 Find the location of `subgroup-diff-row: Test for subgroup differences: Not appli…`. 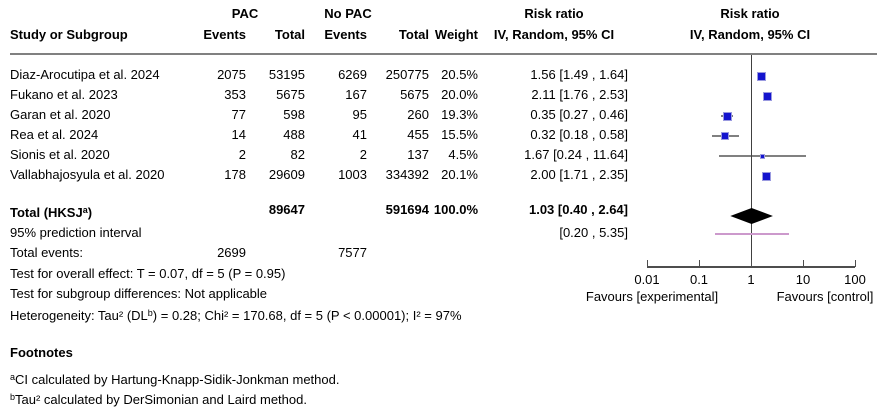

subgroup-diff-row: Test for subgroup differences: Not appli… is located at coordinates (442, 294).